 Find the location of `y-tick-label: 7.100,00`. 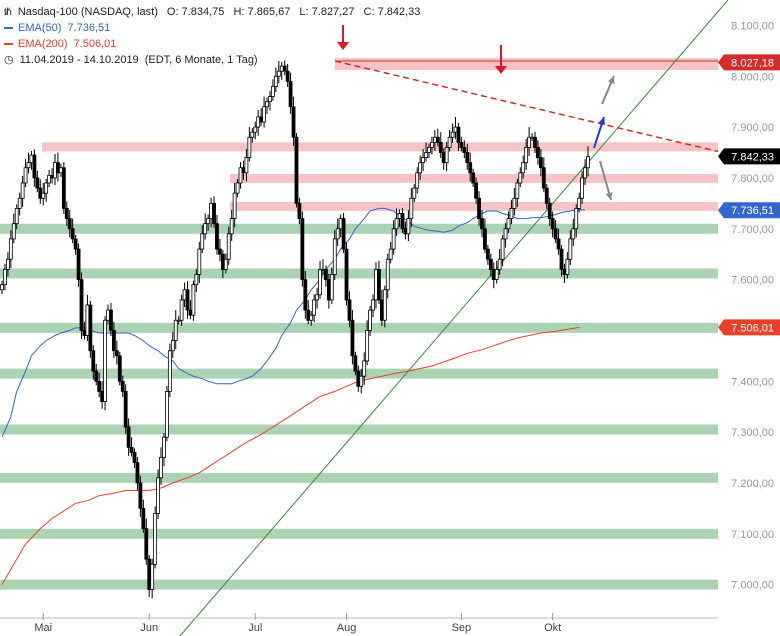

y-tick-label: 7.100,00 is located at coordinates (752, 535).